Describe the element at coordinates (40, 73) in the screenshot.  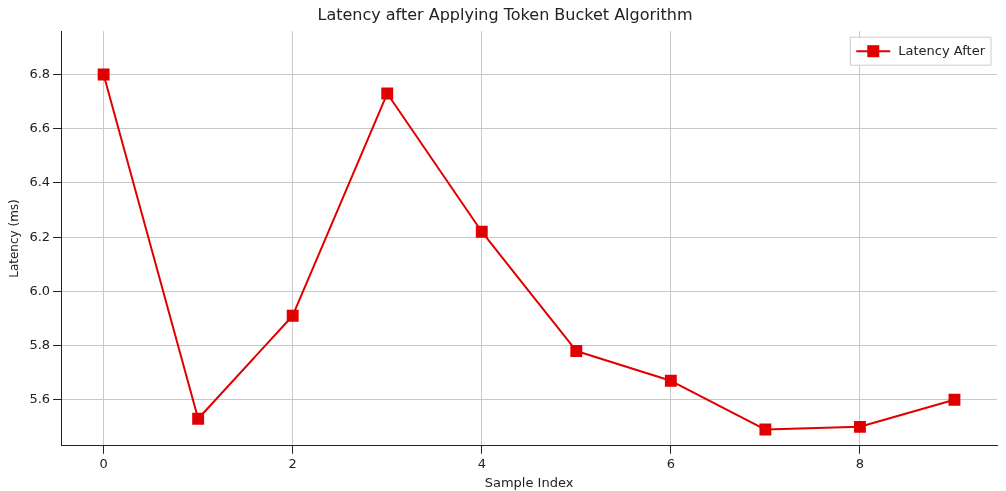
I see `y-tick-label: 6.8` at that location.